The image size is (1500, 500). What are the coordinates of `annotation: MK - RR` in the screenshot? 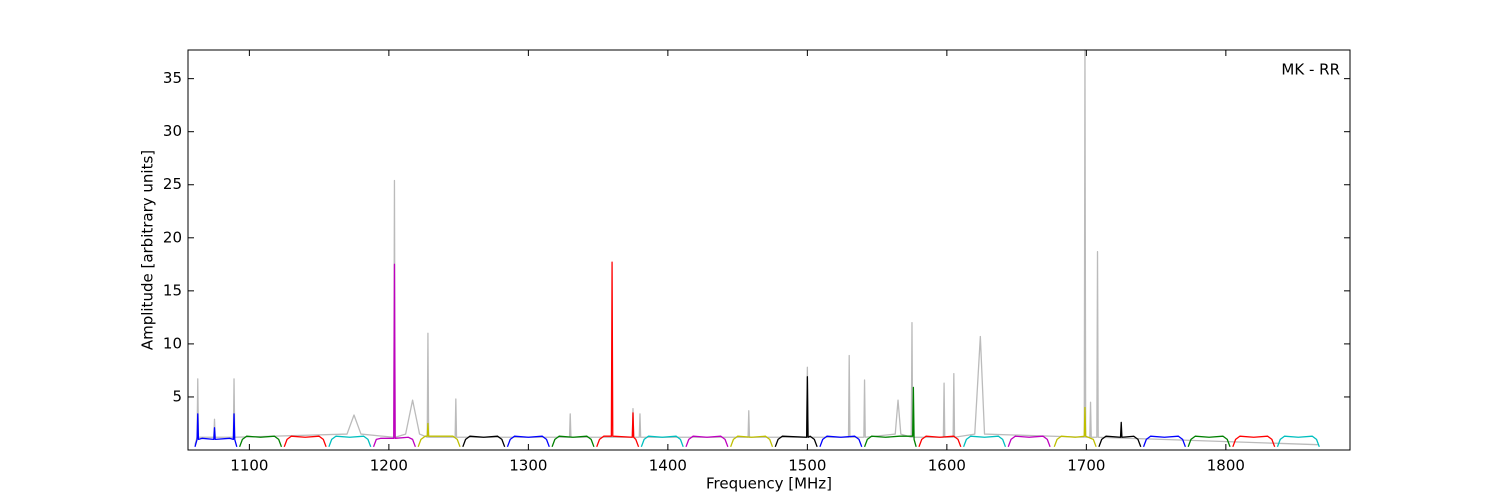 It's located at (1310, 70).